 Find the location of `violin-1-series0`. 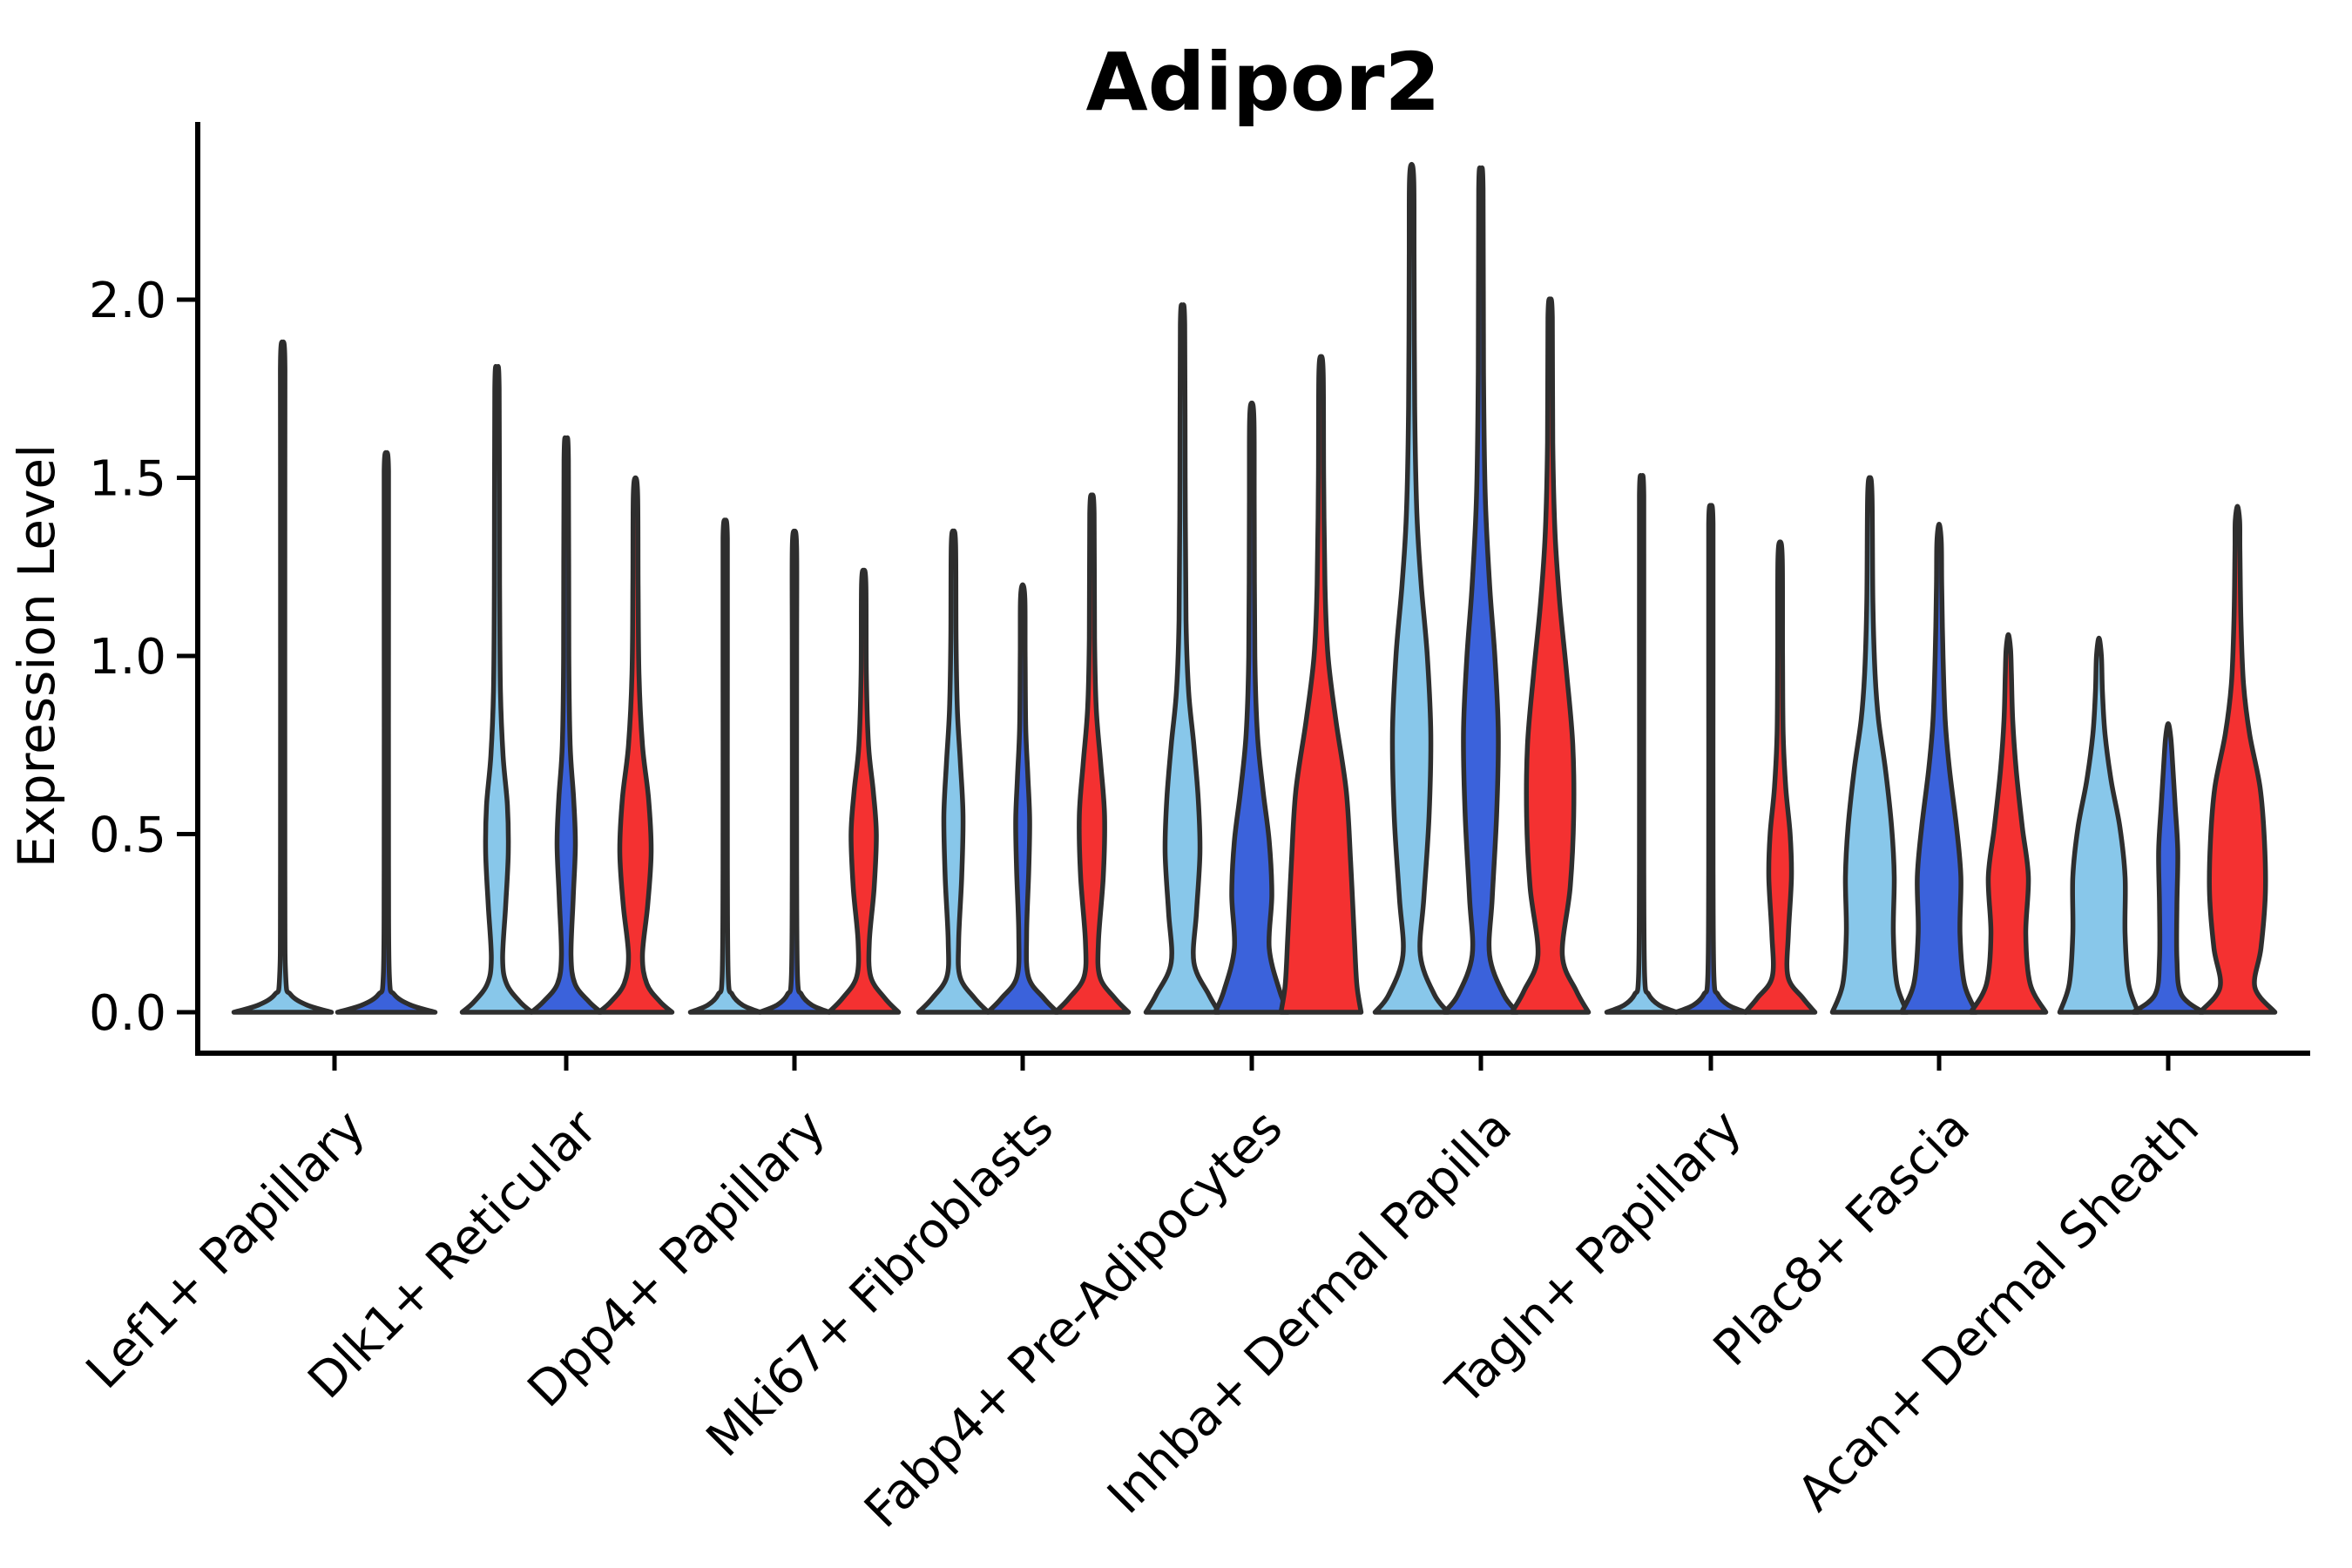

violin-1-series0 is located at coordinates (497, 689).